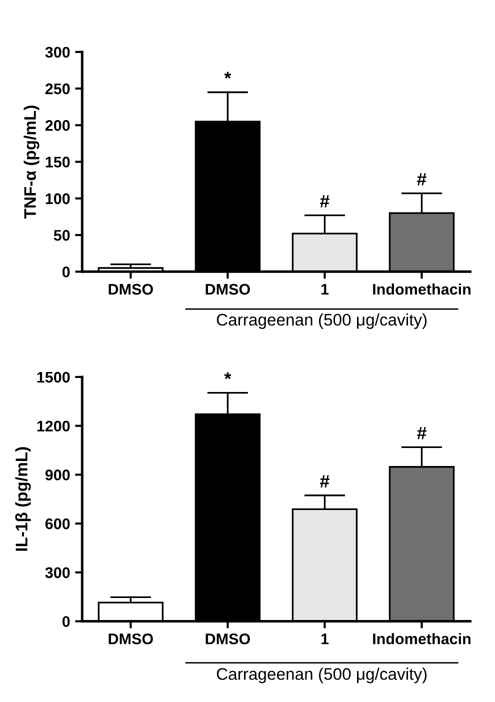  What do you see at coordinates (23, 499) in the screenshot?
I see `y-axis-title: IL-1β (pg/mL)` at bounding box center [23, 499].